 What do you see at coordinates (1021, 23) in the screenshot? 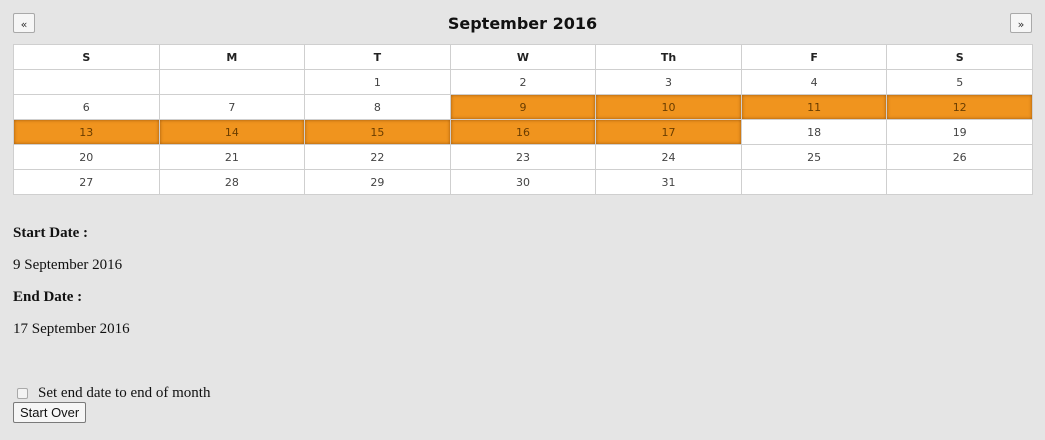
I see `next-month-button: »` at bounding box center [1021, 23].